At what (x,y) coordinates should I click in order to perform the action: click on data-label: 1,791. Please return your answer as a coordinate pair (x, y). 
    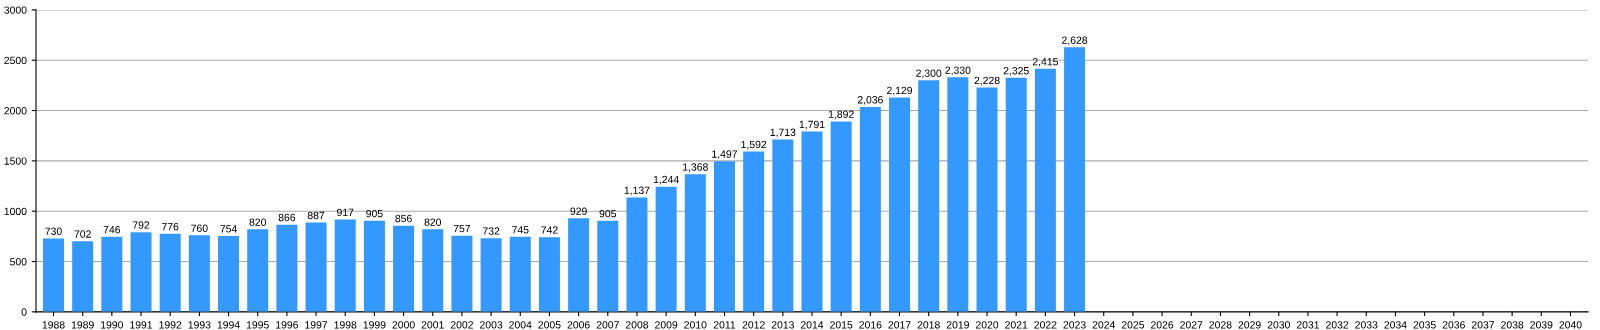
    Looking at the image, I should click on (812, 125).